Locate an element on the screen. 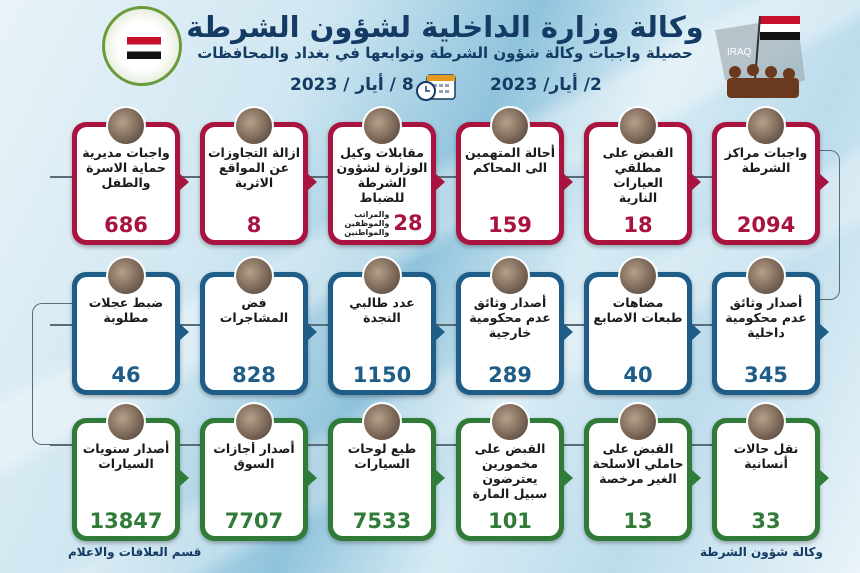 Image resolution: width=860 pixels, height=573 pixels. stat-value-line: 345 is located at coordinates (766, 375).